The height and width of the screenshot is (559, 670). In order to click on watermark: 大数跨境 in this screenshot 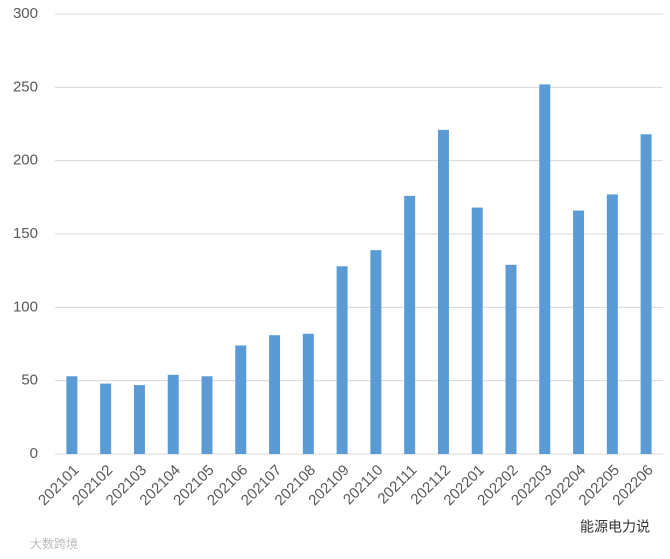, I will do `click(54, 543)`.